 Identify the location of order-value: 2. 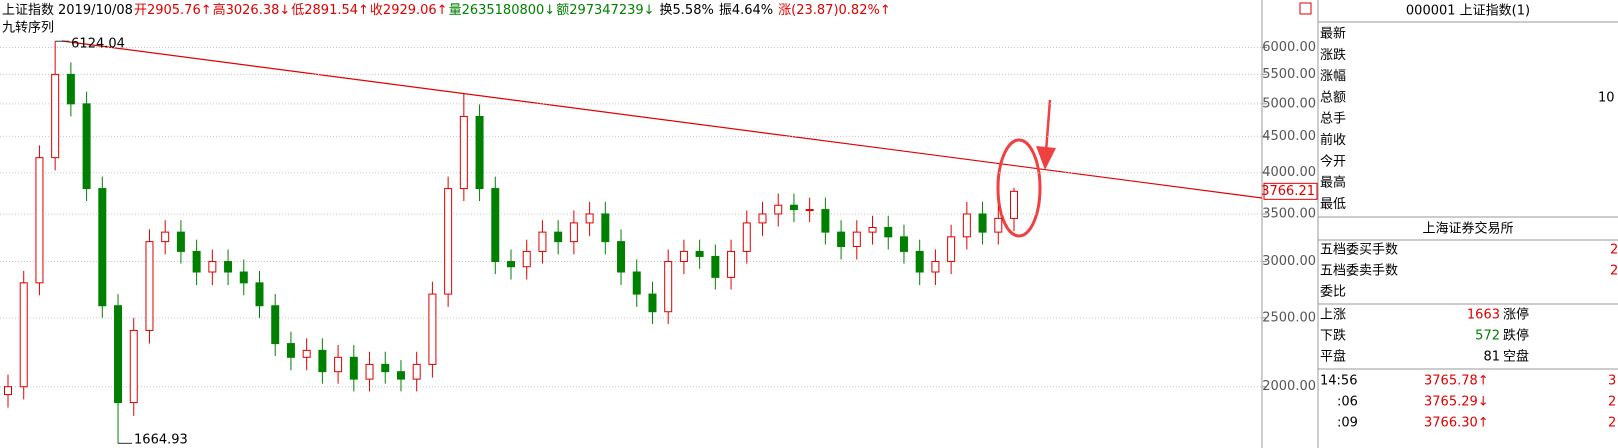
(1614, 250).